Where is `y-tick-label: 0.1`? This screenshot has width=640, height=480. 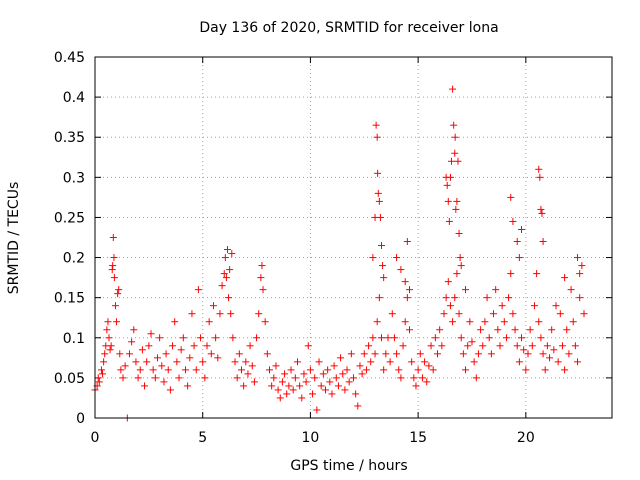 y-tick-label: 0.1 is located at coordinates (74, 339).